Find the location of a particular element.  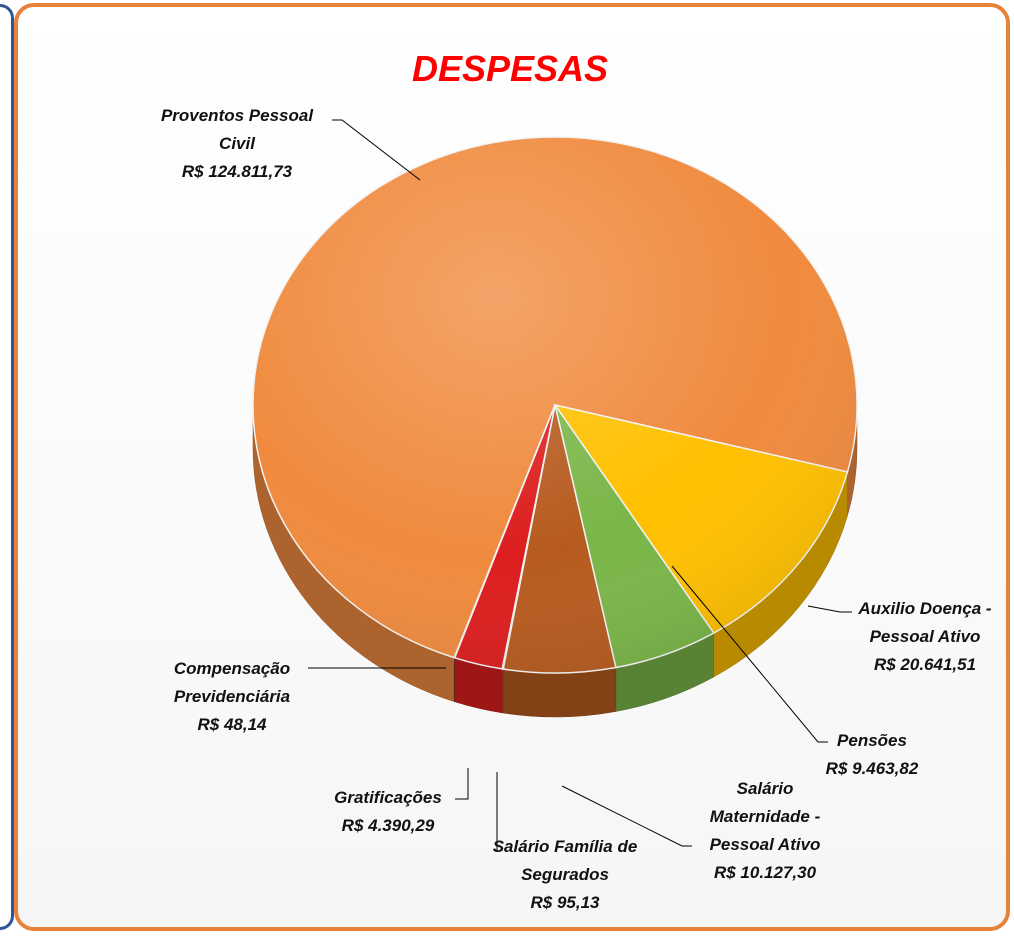

slice-label: Auxilio Doença - Pessoal Ativo is located at coordinates (925, 622).